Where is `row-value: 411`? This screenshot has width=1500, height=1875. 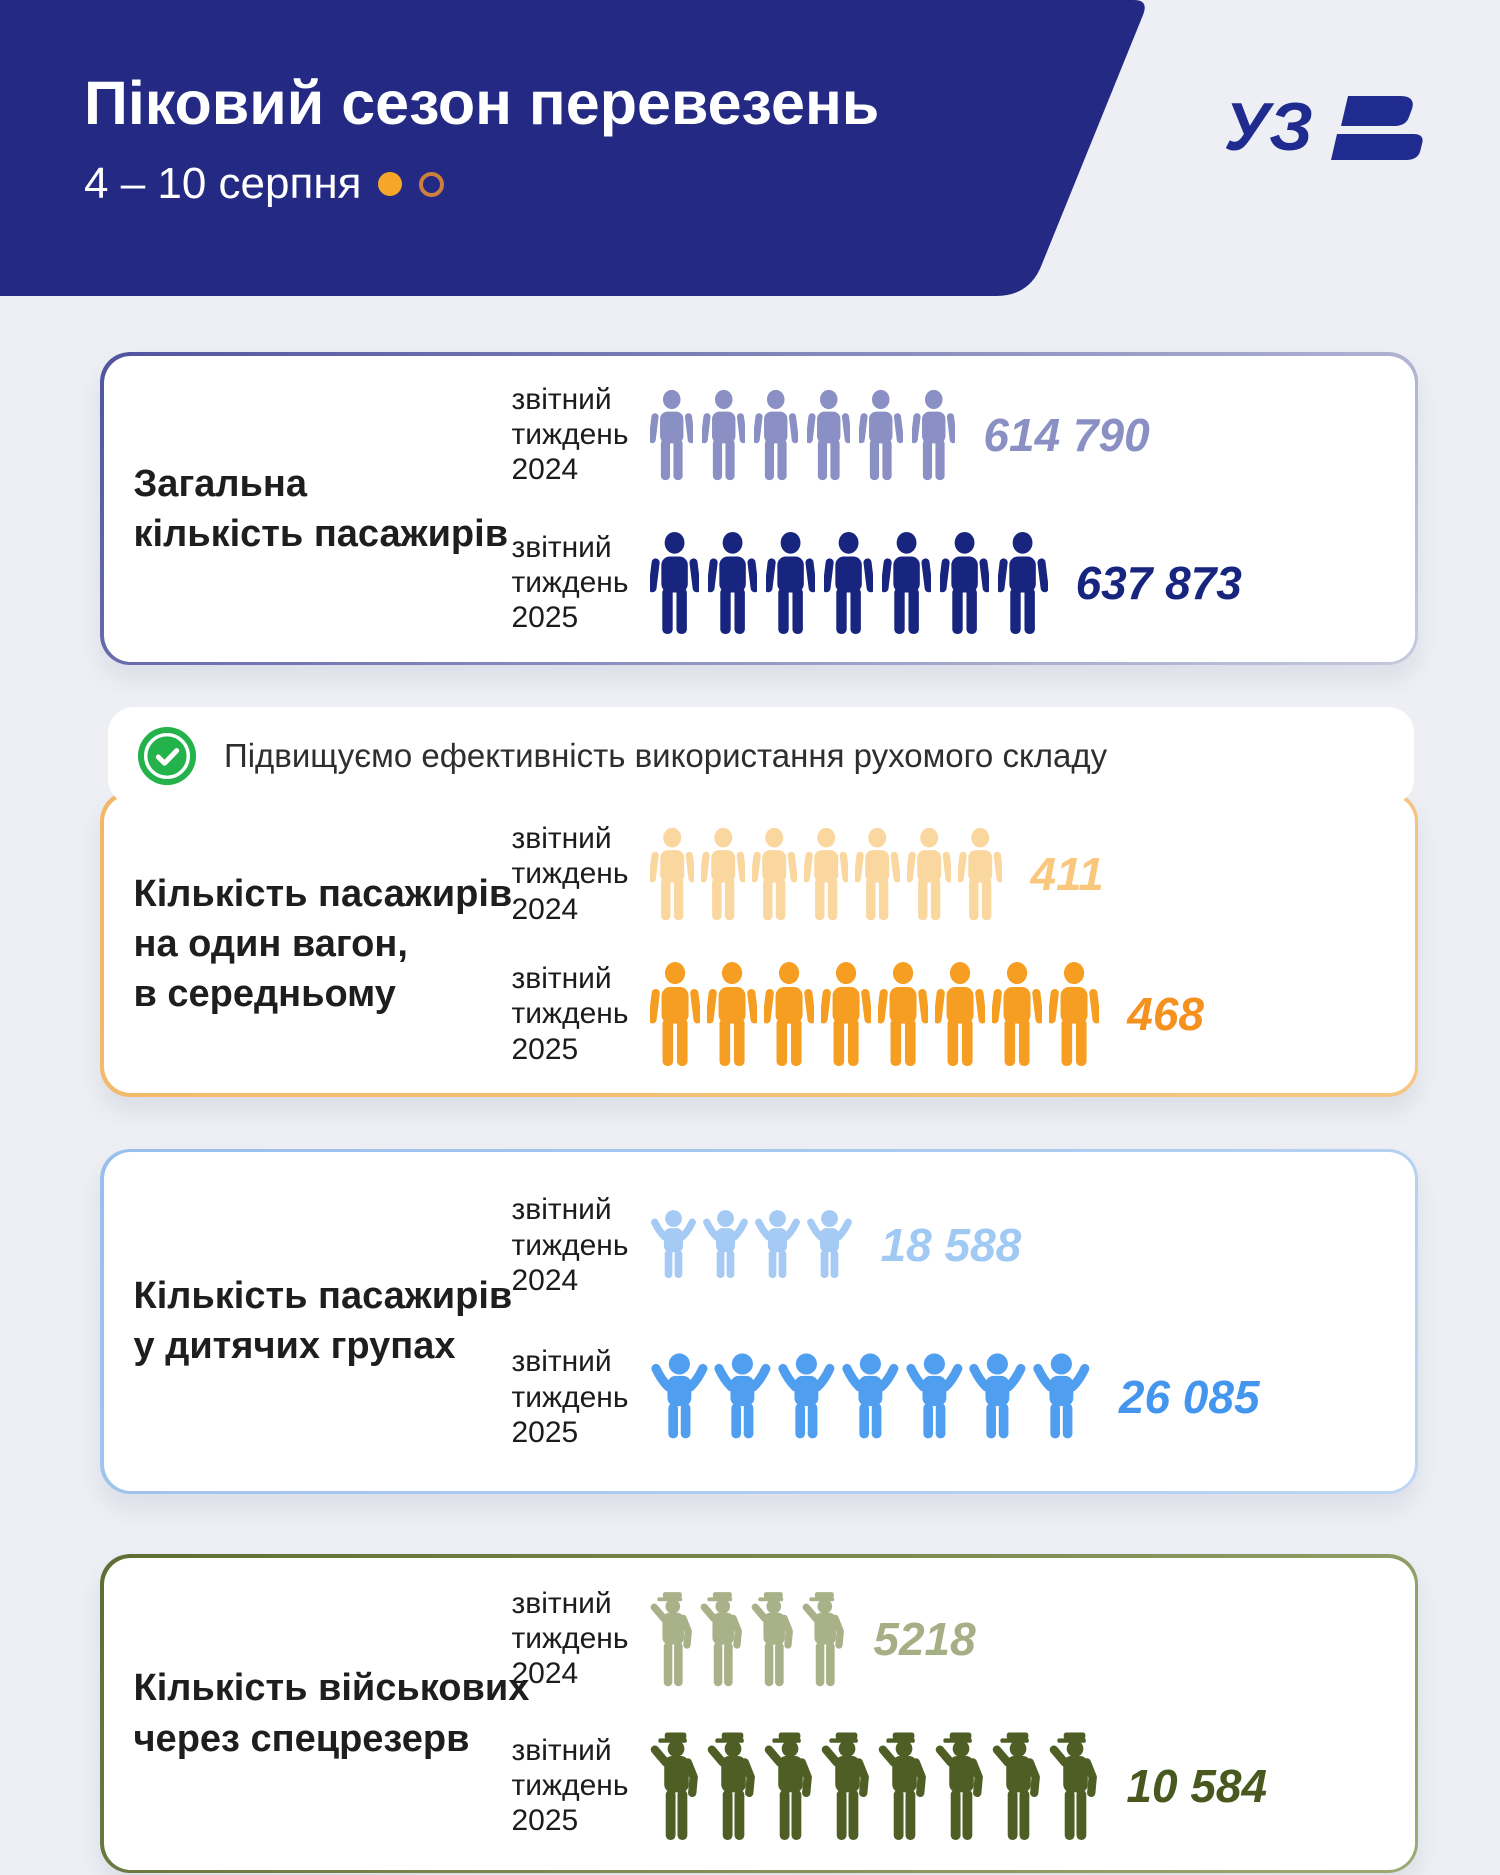
row-value: 411 is located at coordinates (1067, 873).